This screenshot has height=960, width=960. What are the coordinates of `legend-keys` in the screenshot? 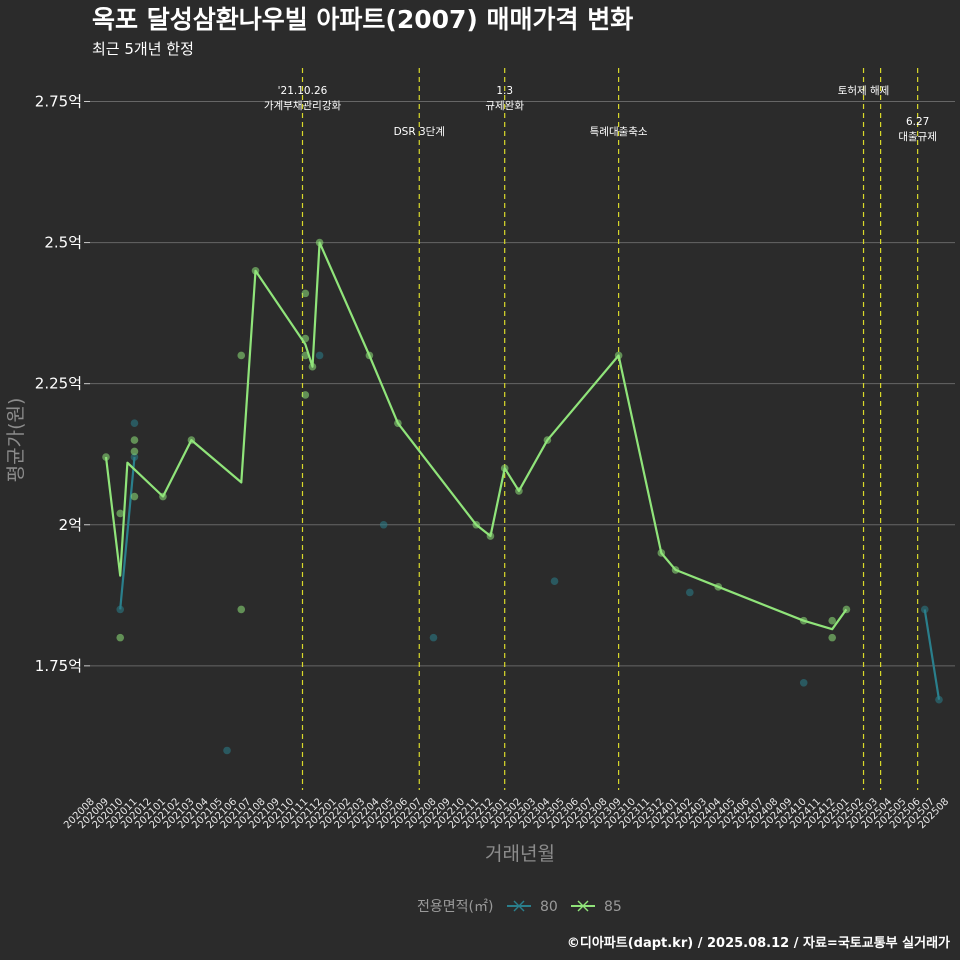 It's located at (551, 906).